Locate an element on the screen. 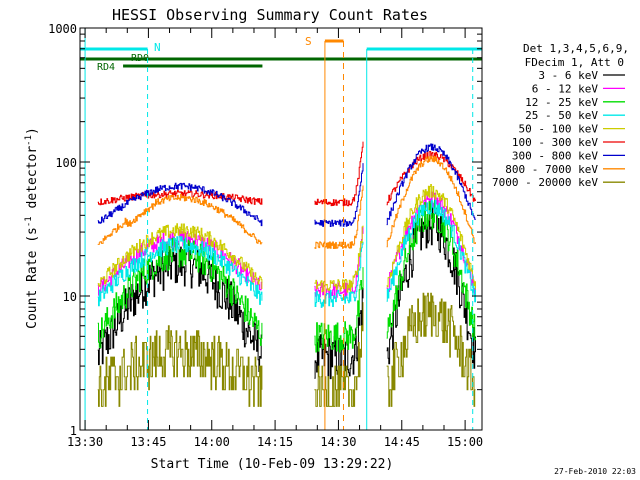  legend-label-1: 3 - 6 keV is located at coordinates (568, 75).